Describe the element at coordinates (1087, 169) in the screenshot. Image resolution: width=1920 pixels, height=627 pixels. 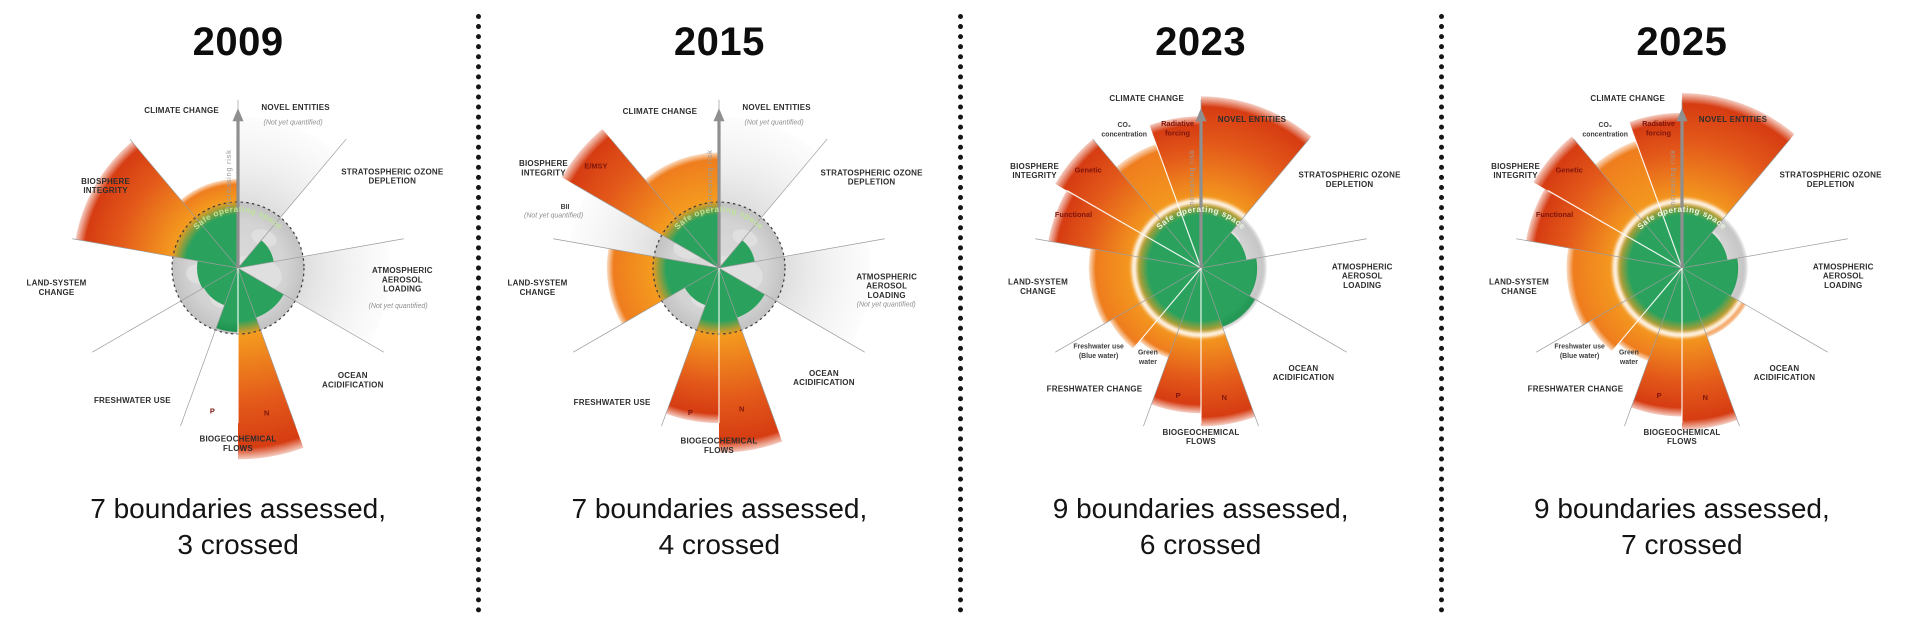
I see `label-genetic: Genetic` at that location.